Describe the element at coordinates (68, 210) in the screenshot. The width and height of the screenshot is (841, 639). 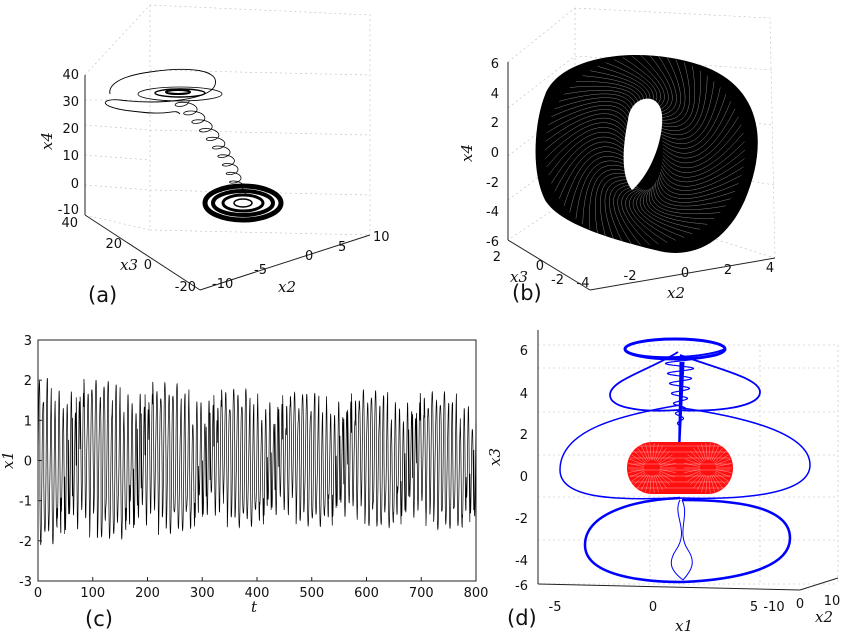
I see `panel-a-z-tick: -10` at that location.